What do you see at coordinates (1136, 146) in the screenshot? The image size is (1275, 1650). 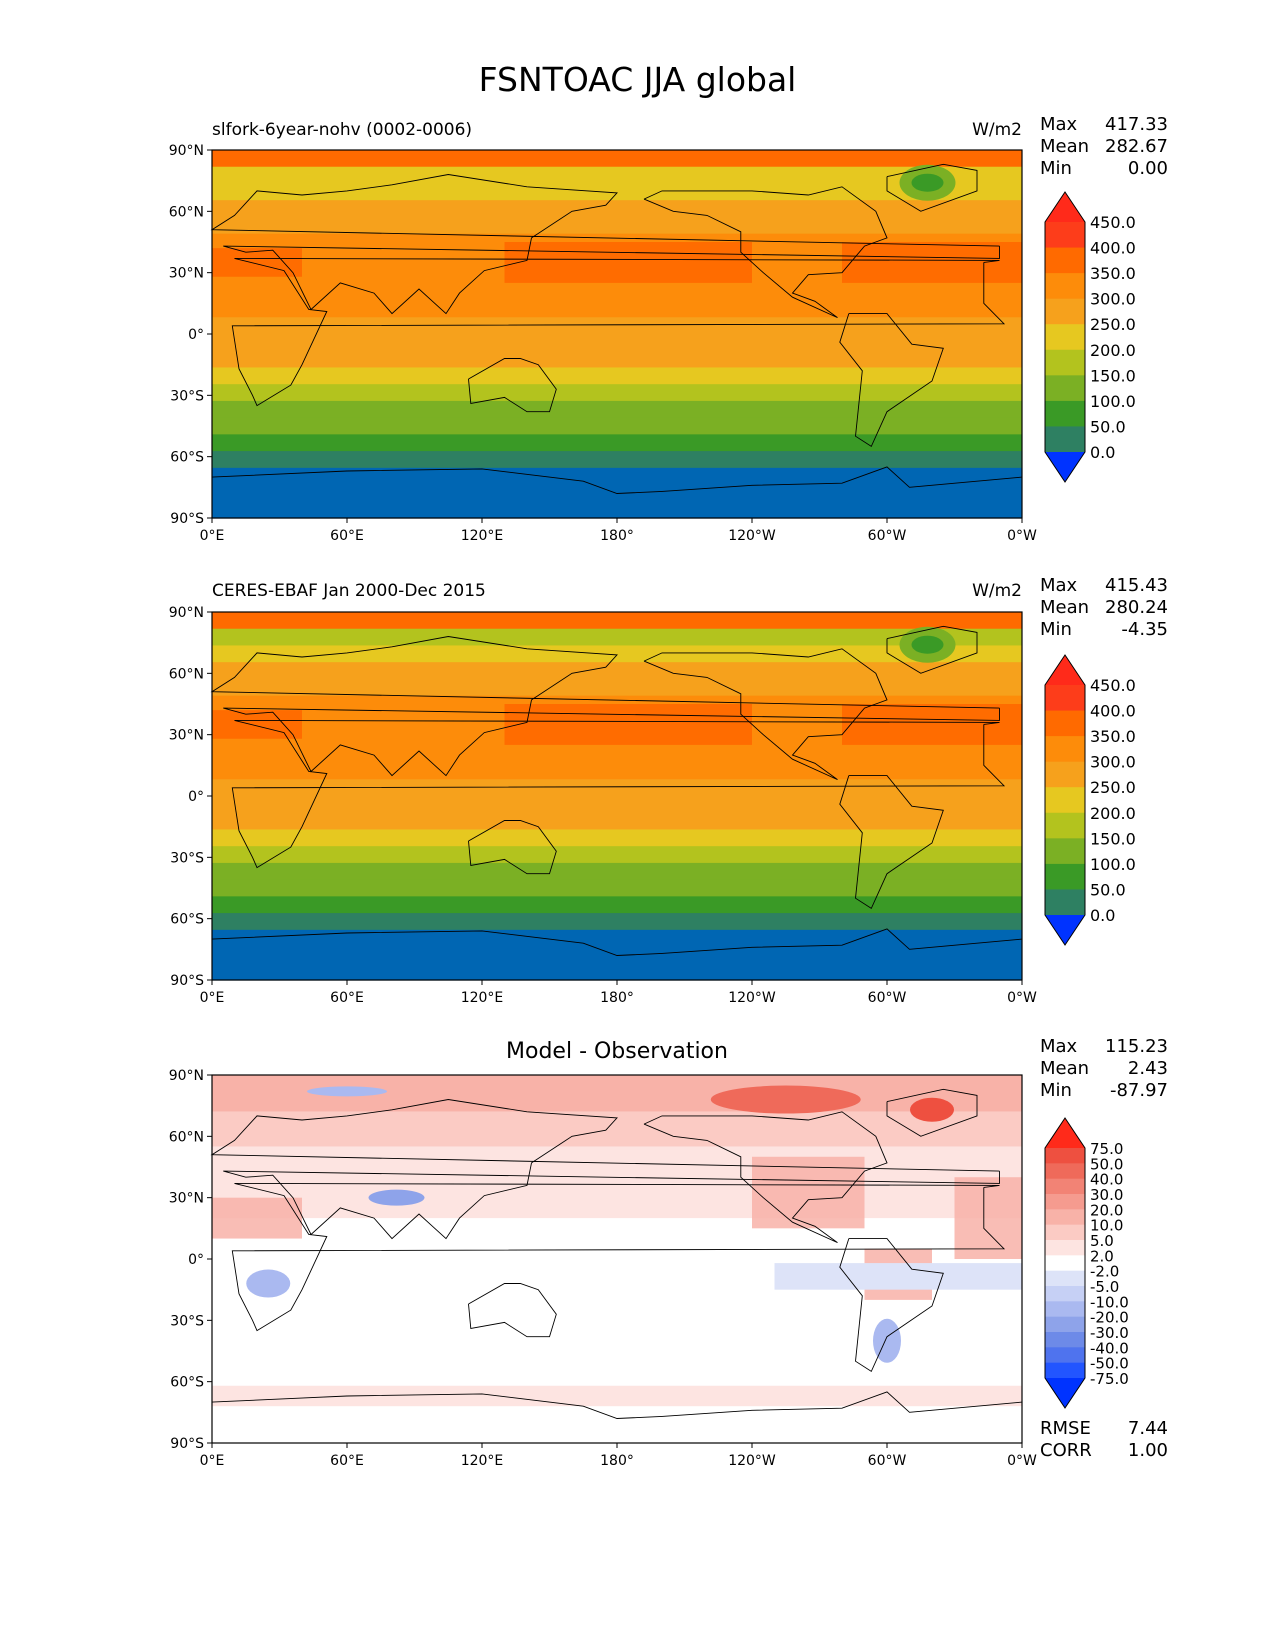 I see `panel1-mean-value: 282.67` at bounding box center [1136, 146].